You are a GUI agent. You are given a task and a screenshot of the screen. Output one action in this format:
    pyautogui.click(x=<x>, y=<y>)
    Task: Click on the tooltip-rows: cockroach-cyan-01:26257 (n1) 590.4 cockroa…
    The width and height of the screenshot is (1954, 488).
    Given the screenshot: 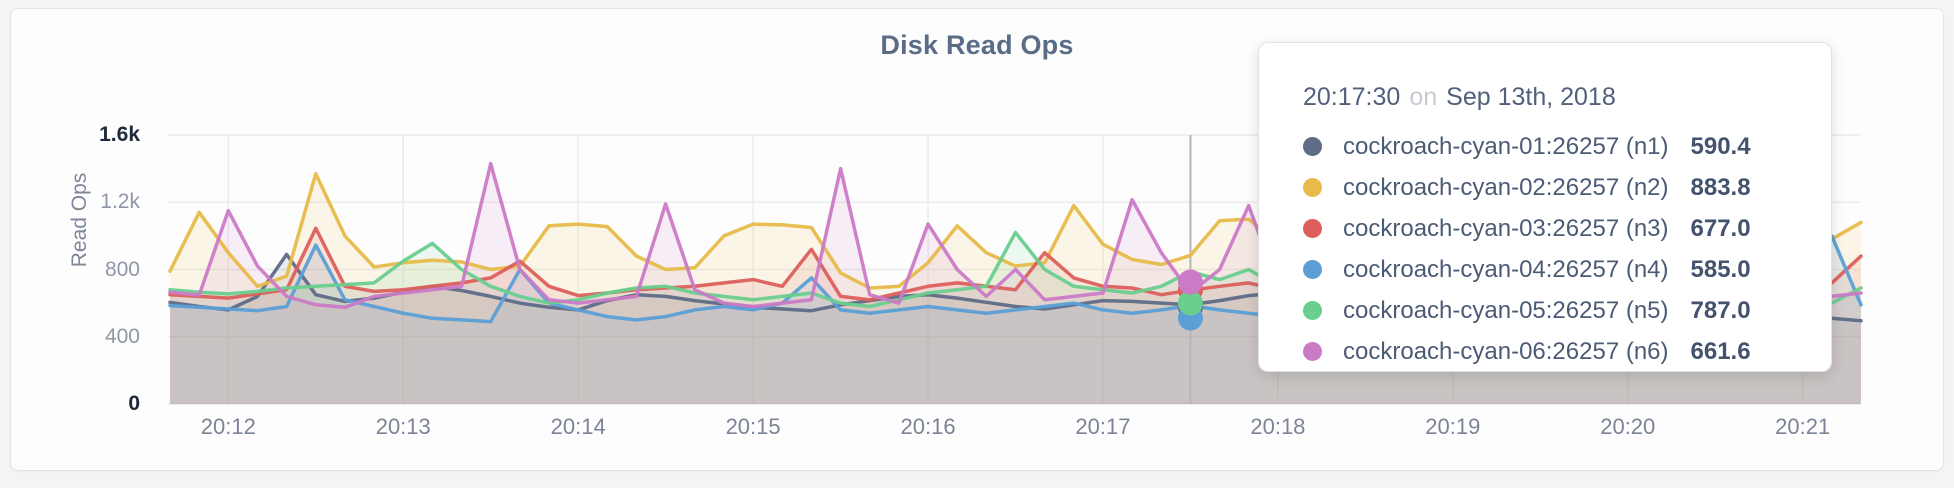 What is the action you would take?
    pyautogui.click(x=1567, y=249)
    